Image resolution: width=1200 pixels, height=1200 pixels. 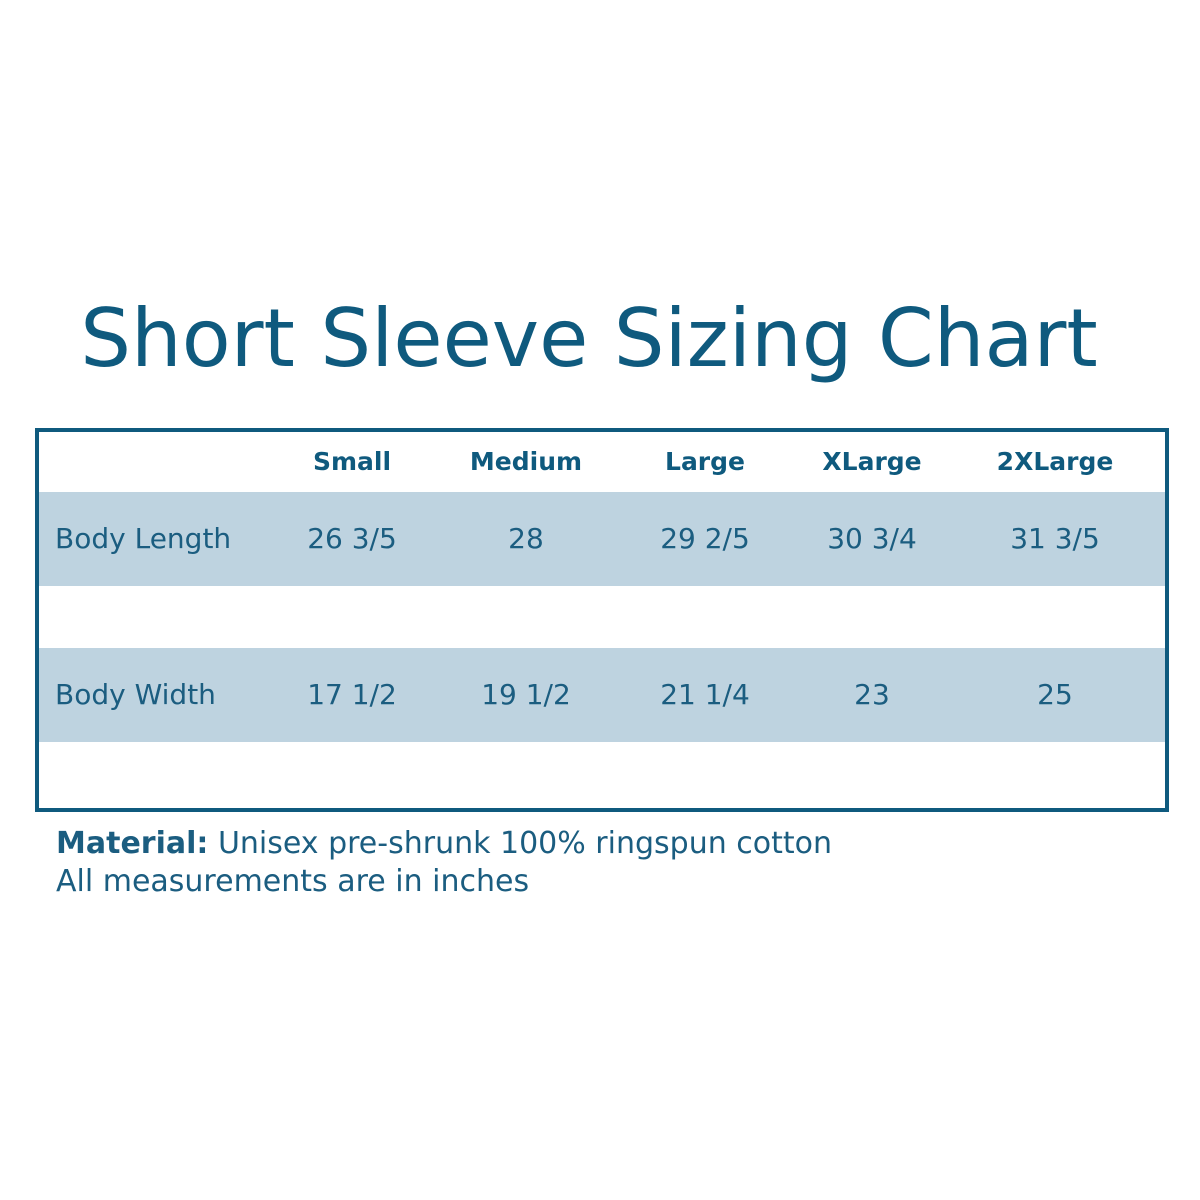 I want to click on title: Short Sleeve Sizing Chart, so click(x=589, y=338).